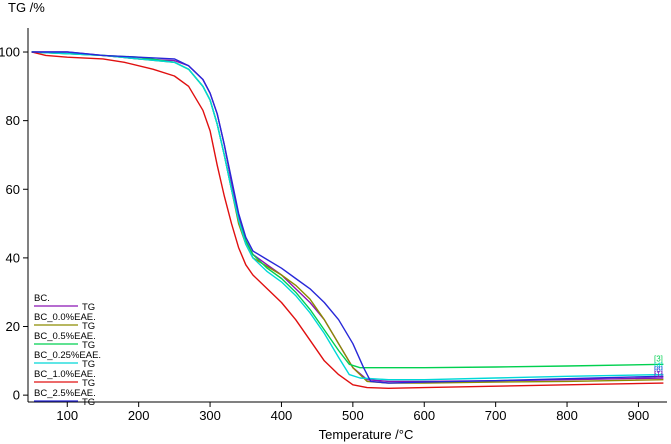 Image resolution: width=671 pixels, height=444 pixels. What do you see at coordinates (65, 393) in the screenshot?
I see `legend-series-name: BC_2.5%EAE.` at bounding box center [65, 393].